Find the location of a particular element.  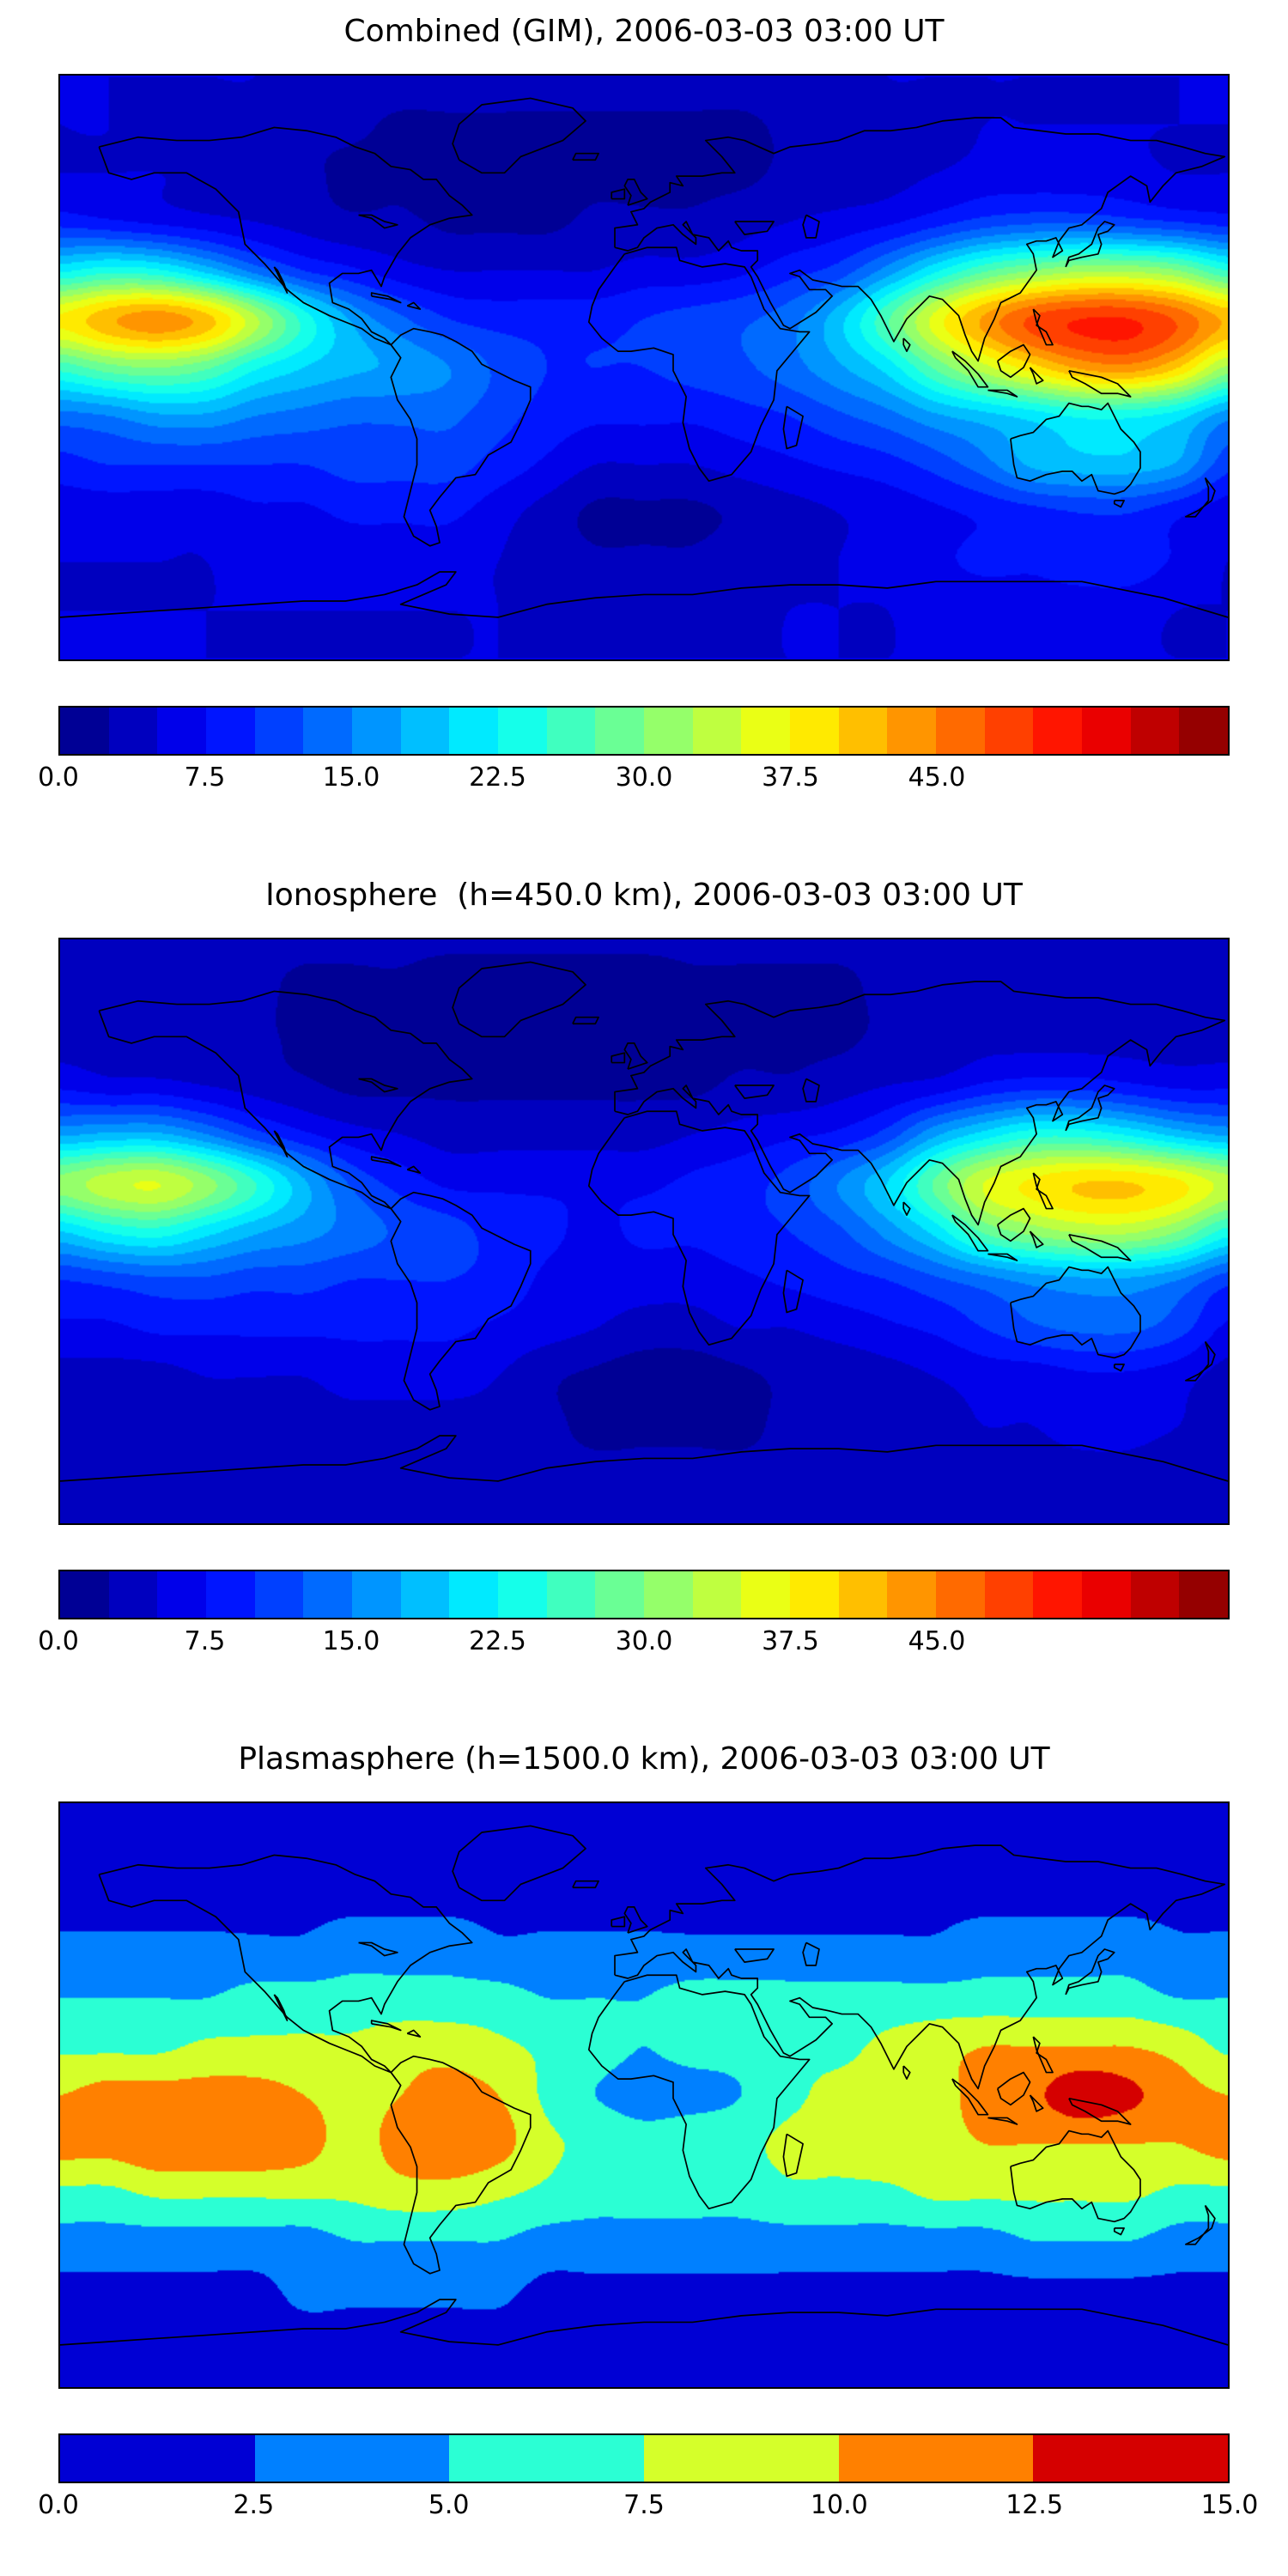

colorbar-tick-label: 10.0 is located at coordinates (839, 2505).